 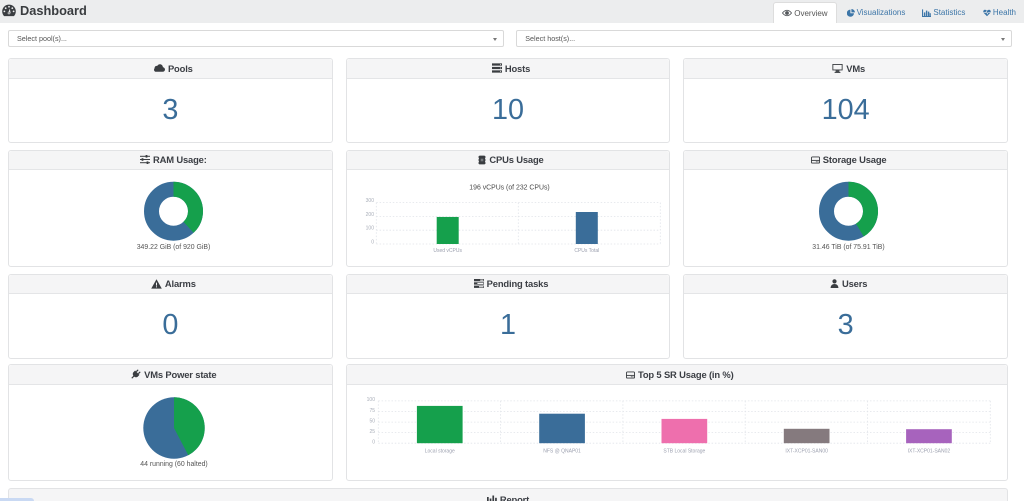 What do you see at coordinates (372, 410) in the screenshot?
I see `svg-text: 75` at bounding box center [372, 410].